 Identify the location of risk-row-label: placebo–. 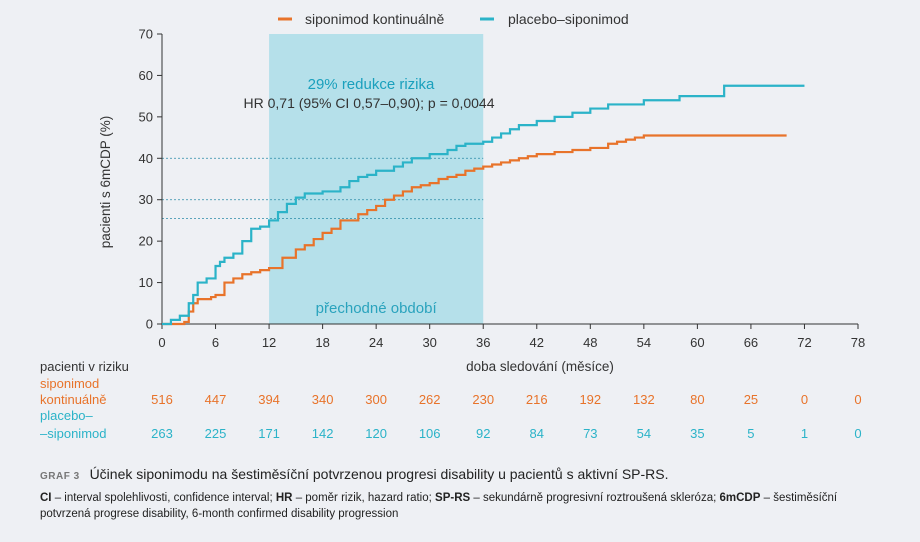
(67, 415).